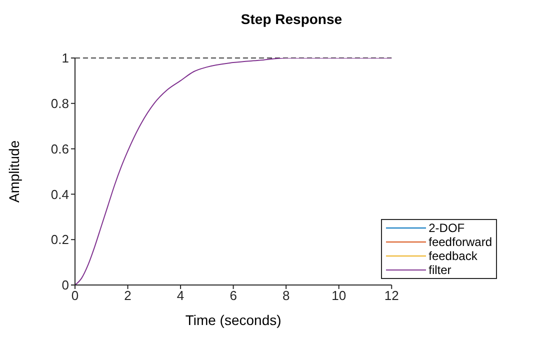 This screenshot has width=560, height=337. I want to click on y-tick-label: 0.8, so click(59, 104).